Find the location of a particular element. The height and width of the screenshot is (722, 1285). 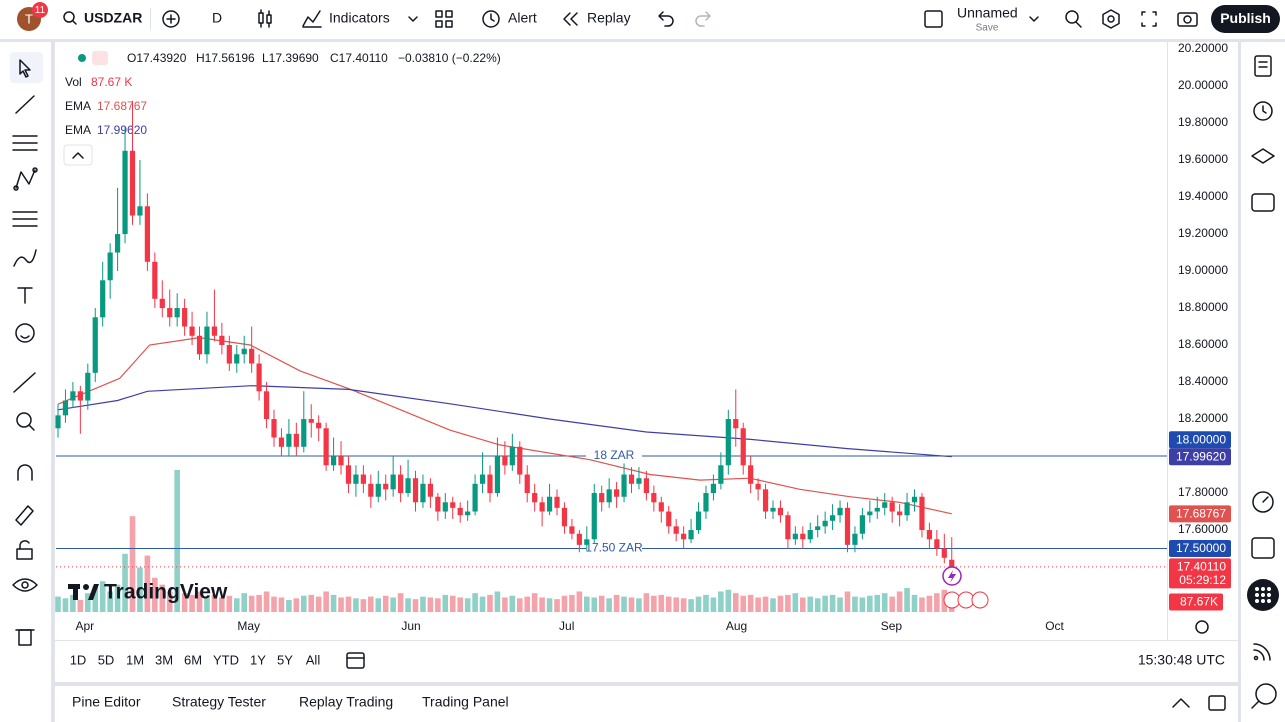

brush-tool is located at coordinates (25, 258).